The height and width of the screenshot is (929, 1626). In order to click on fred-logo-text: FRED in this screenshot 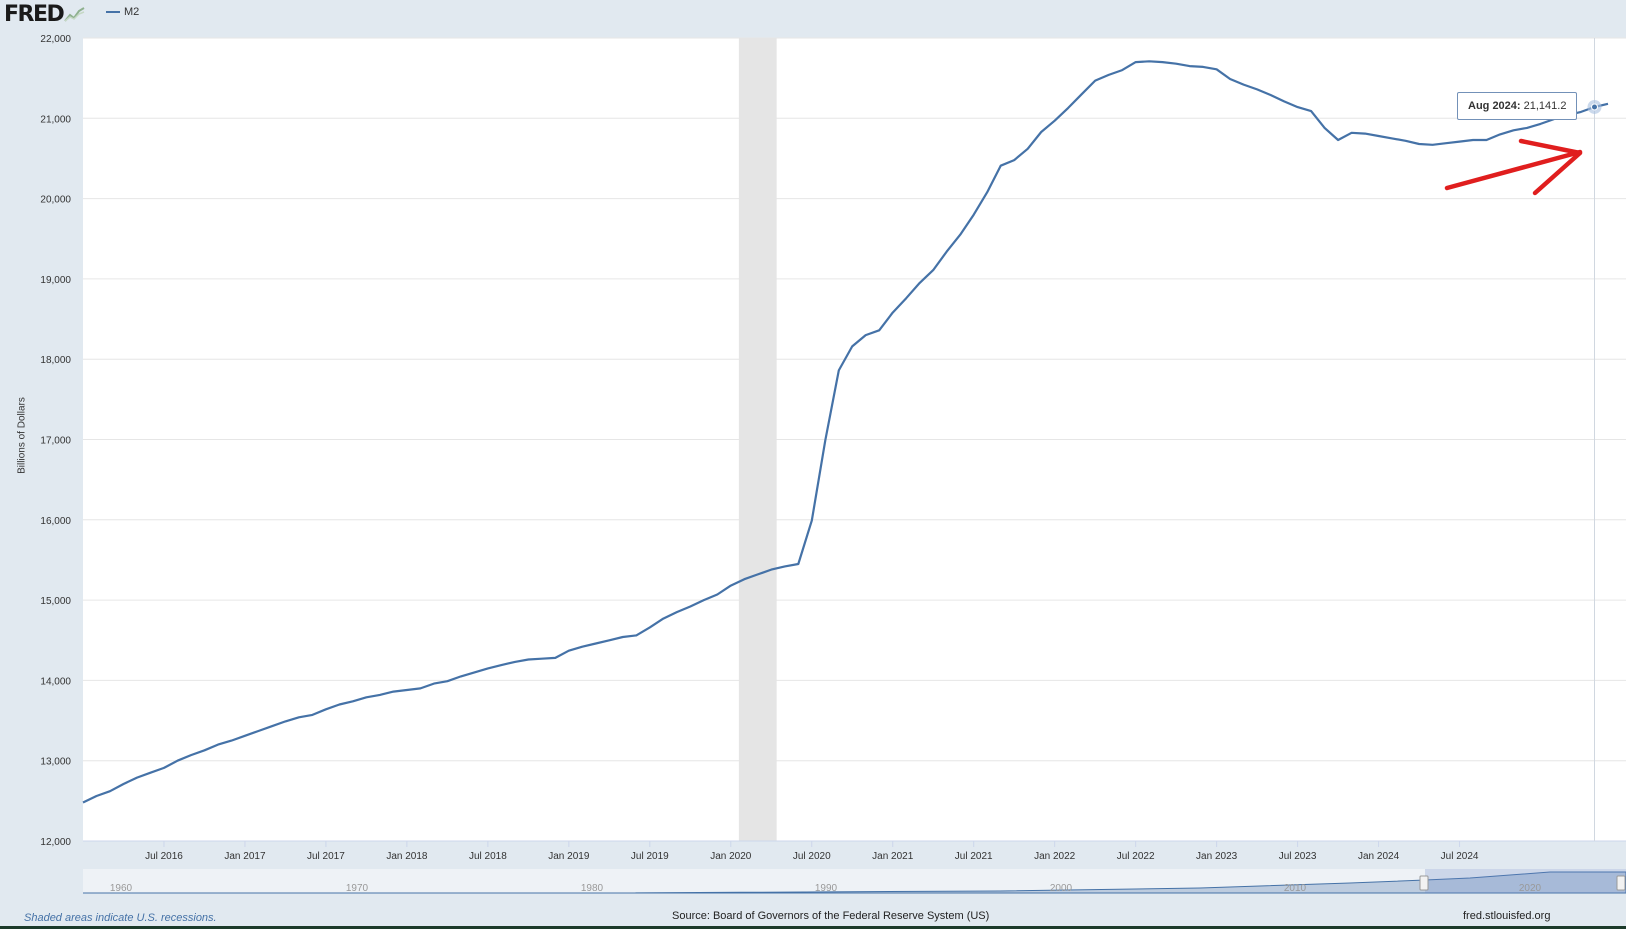, I will do `click(34, 14)`.